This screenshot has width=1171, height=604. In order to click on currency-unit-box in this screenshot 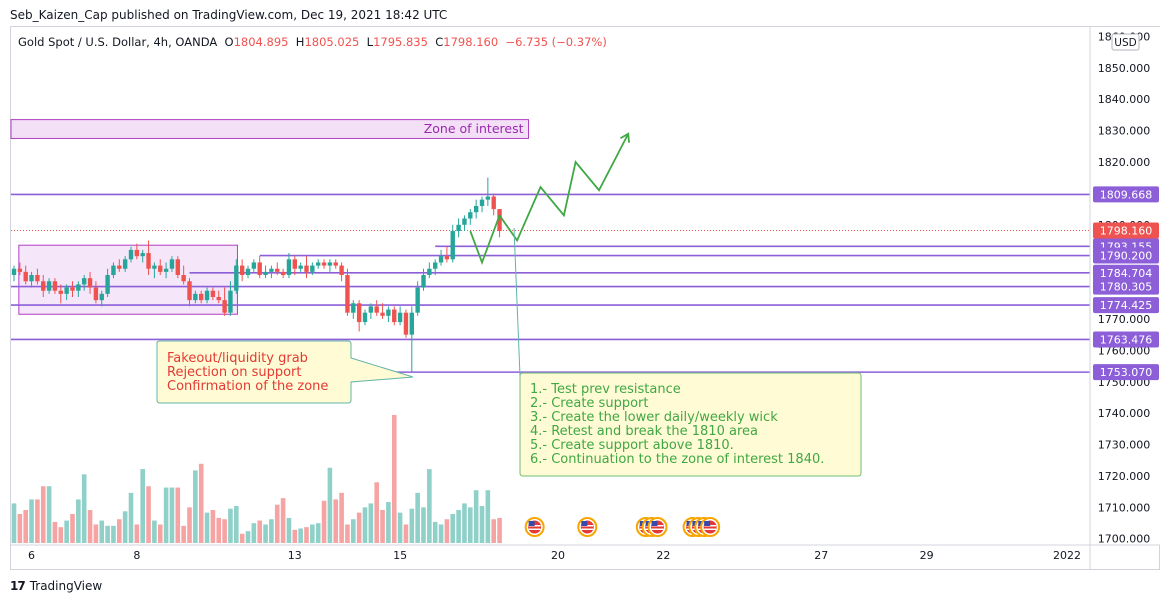, I will do `click(1125, 42)`.